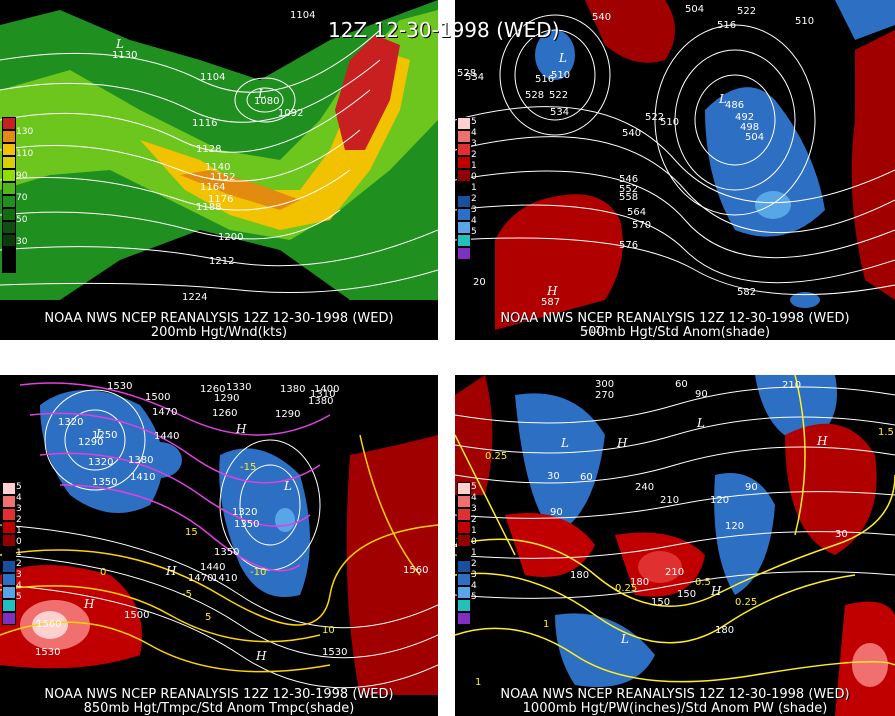 The width and height of the screenshot is (895, 716). What do you see at coordinates (534, 95) in the screenshot?
I see `contour-label: 528` at bounding box center [534, 95].